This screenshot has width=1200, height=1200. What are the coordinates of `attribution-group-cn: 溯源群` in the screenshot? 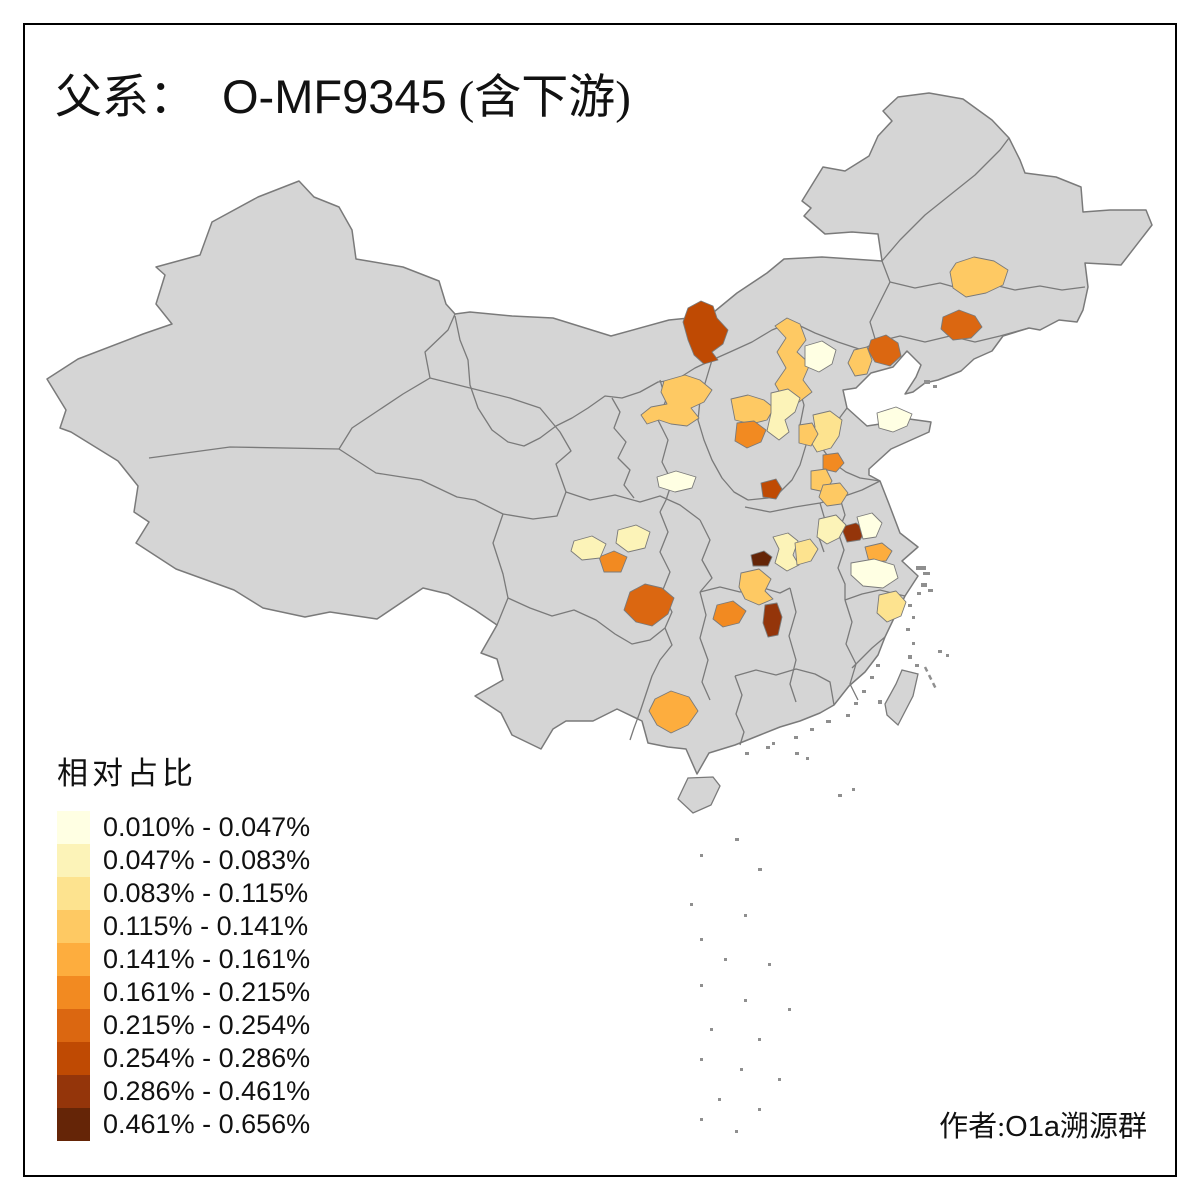 It's located at (1103, 1127).